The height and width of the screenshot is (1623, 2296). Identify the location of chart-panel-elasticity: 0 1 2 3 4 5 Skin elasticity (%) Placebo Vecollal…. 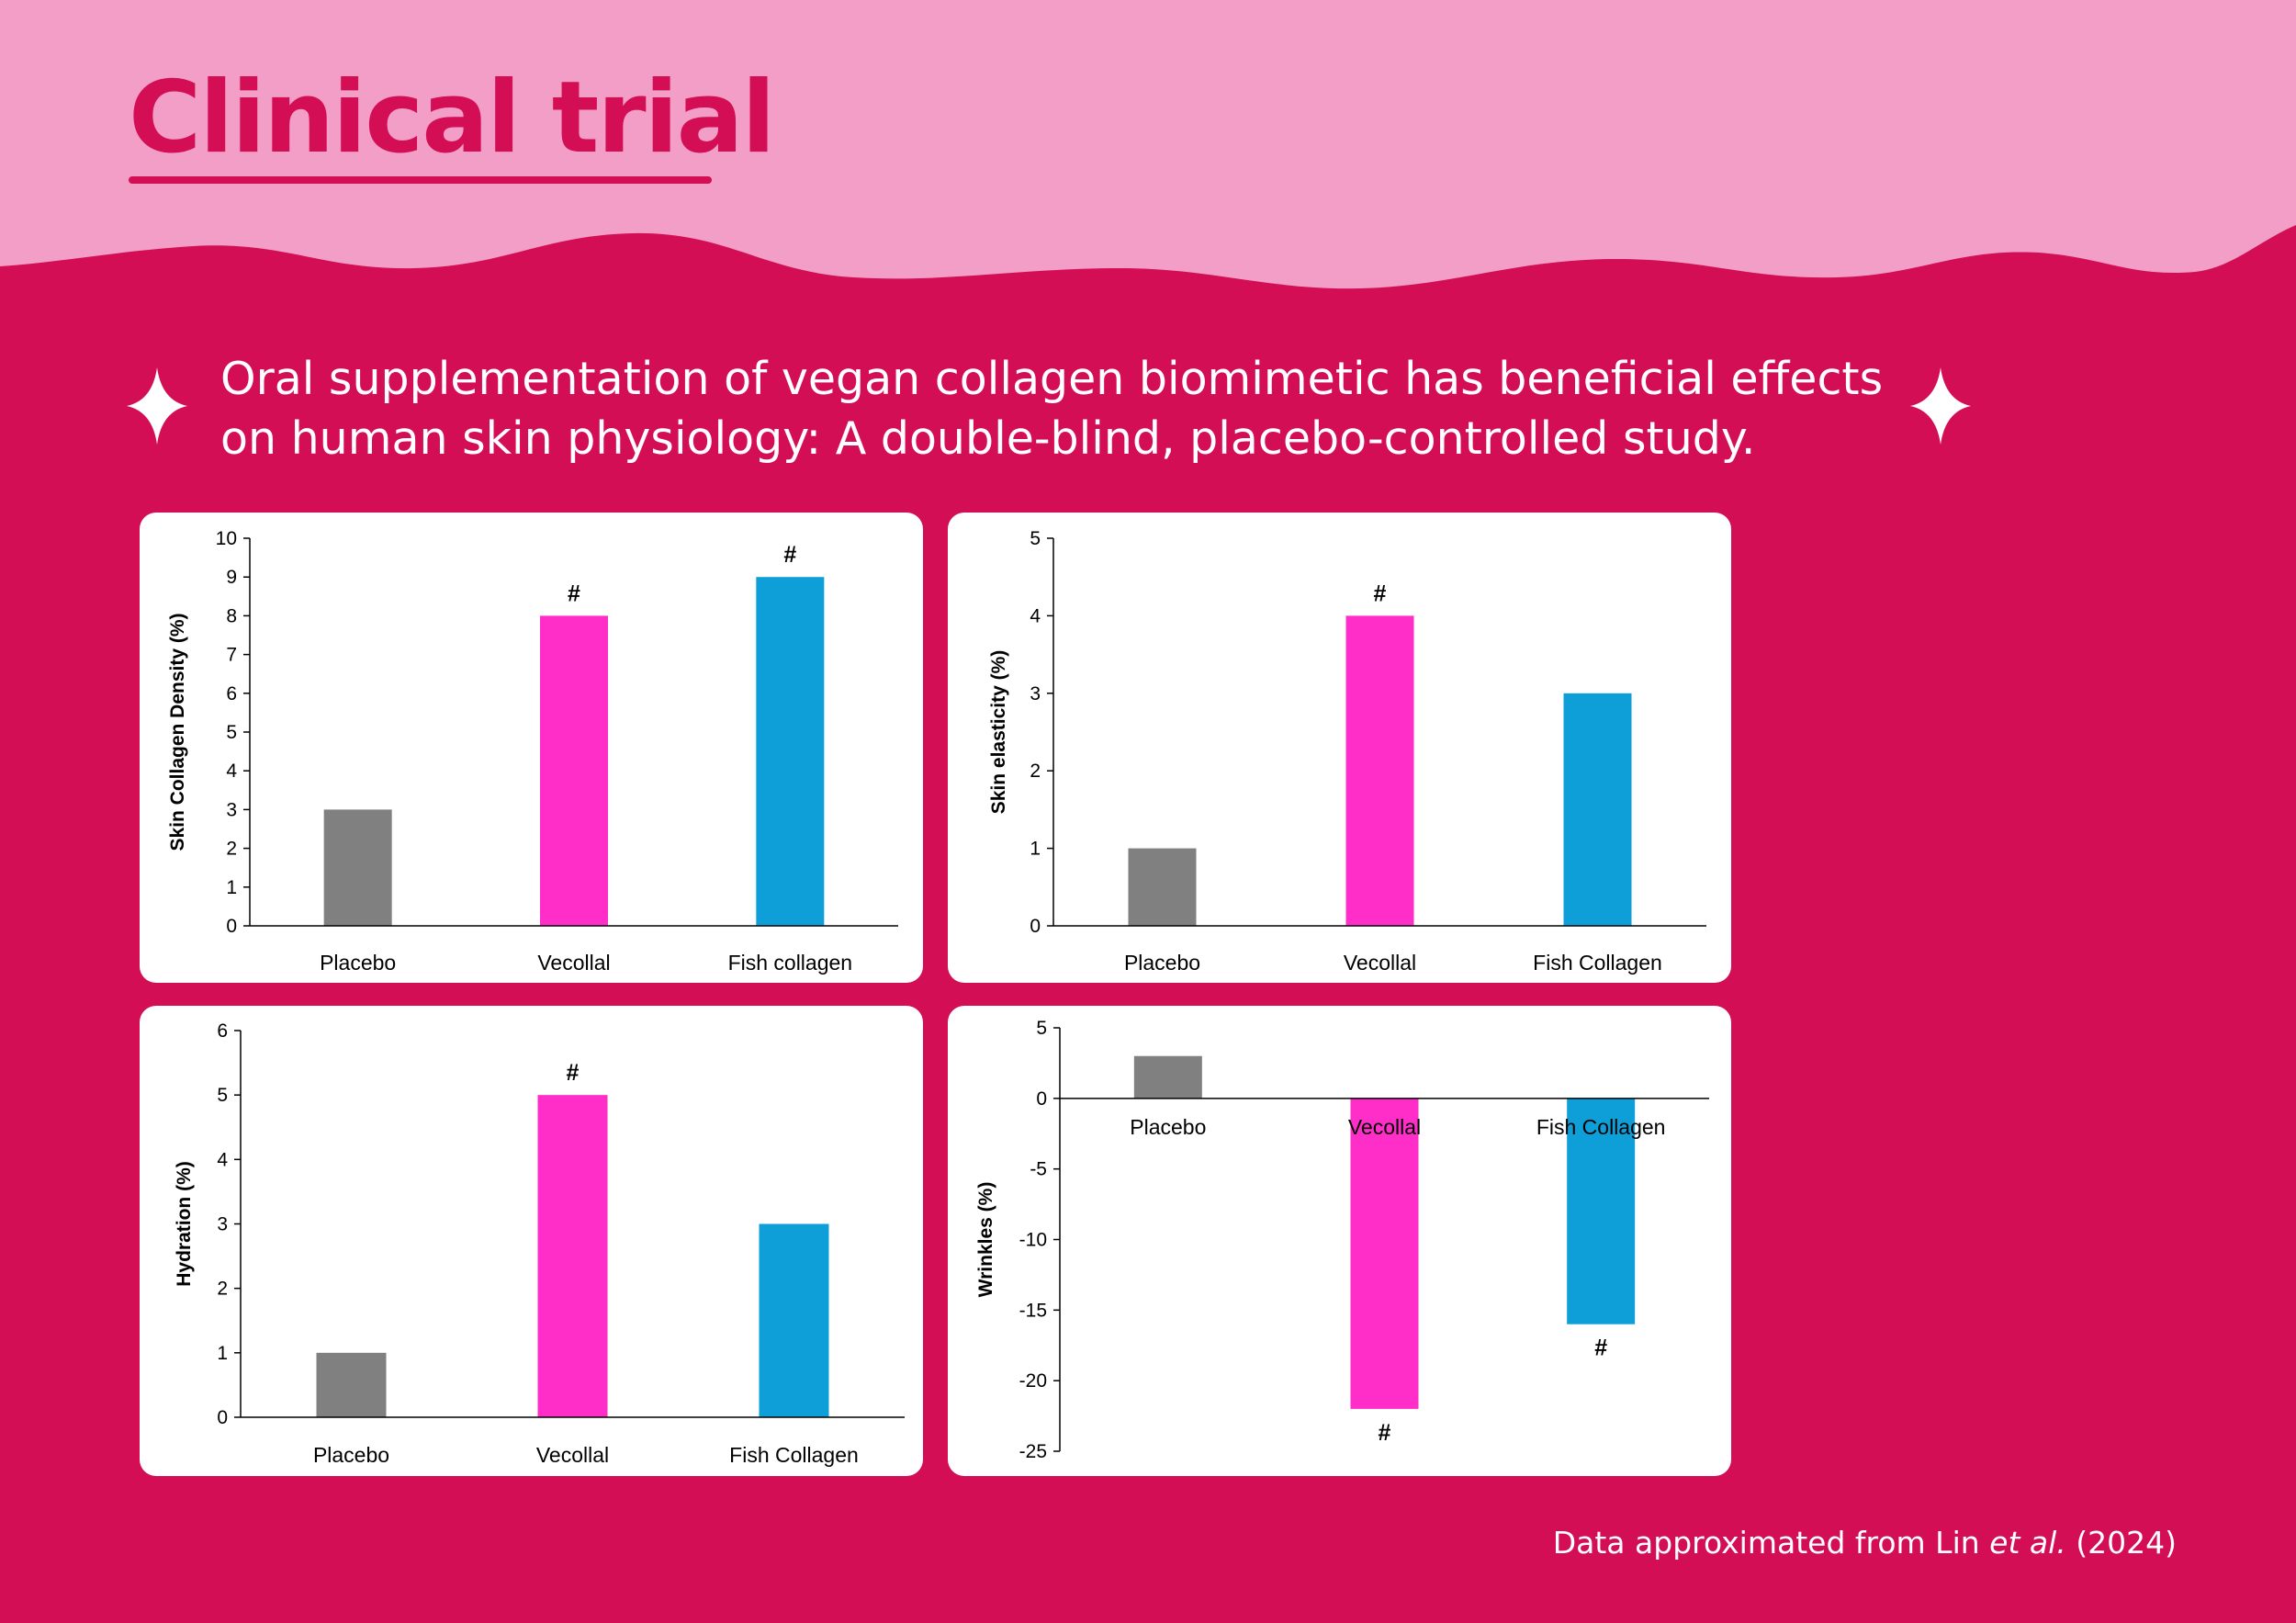
(1339, 748).